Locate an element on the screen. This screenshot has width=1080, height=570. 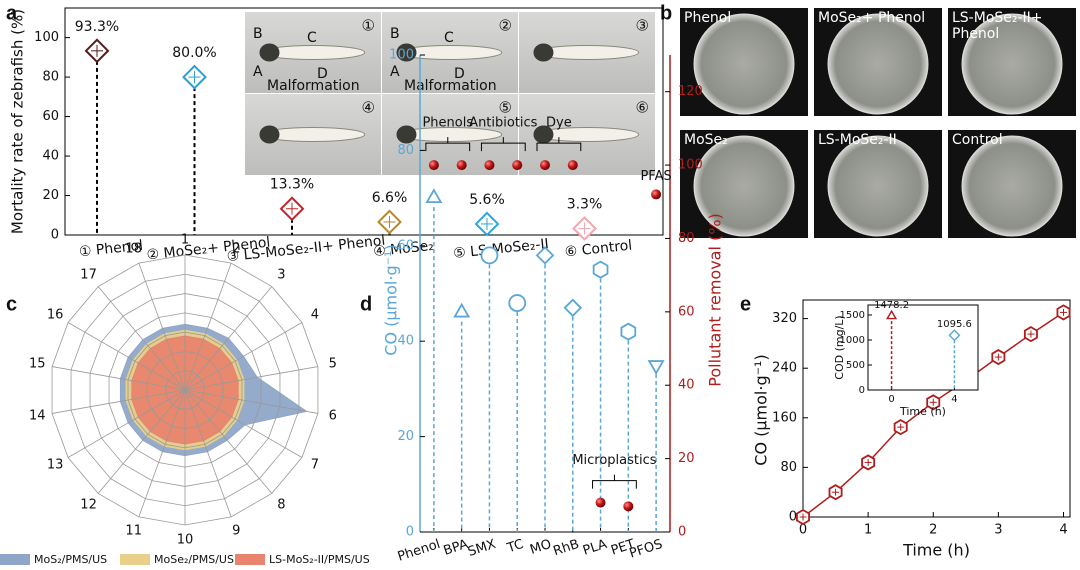
x-tick-label: 2 is located at coordinates (933, 530).